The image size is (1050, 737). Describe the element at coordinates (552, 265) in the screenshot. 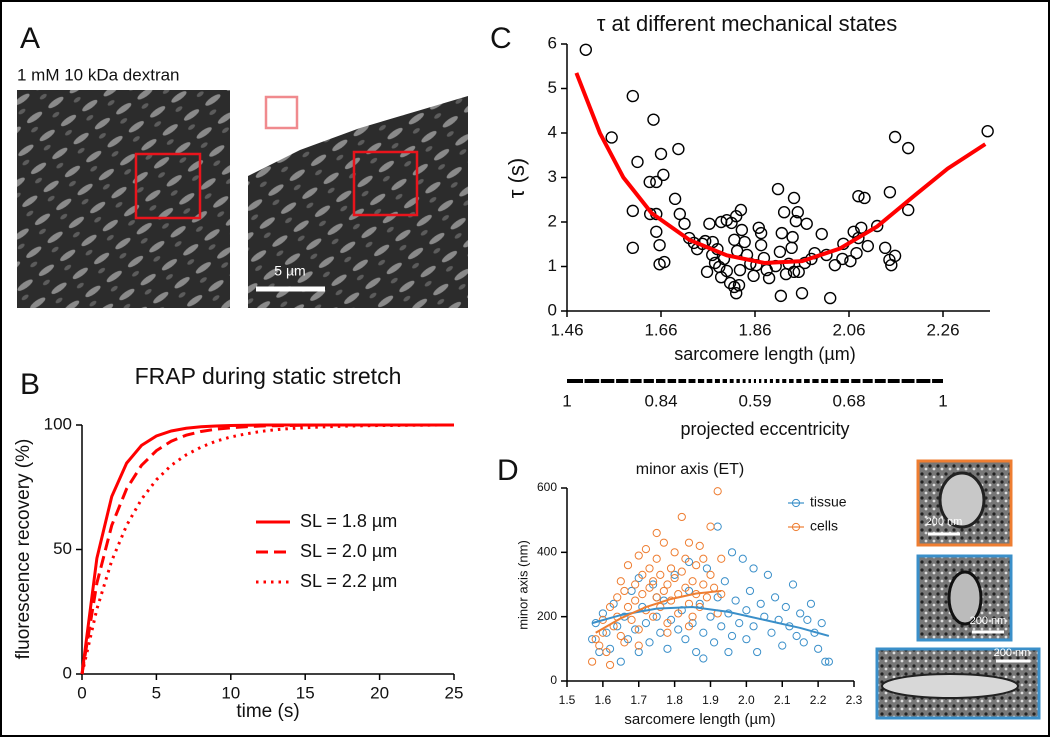

I see `y-tick-label: 1` at that location.